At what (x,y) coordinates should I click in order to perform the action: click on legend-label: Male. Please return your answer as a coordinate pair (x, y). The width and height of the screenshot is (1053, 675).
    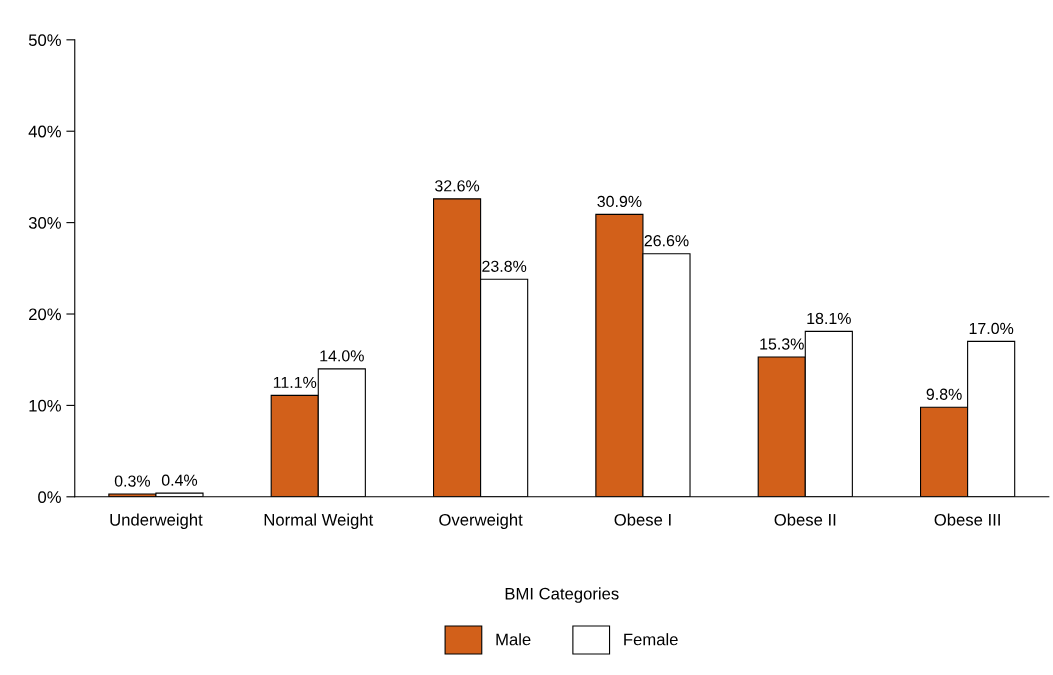
    Looking at the image, I should click on (513, 639).